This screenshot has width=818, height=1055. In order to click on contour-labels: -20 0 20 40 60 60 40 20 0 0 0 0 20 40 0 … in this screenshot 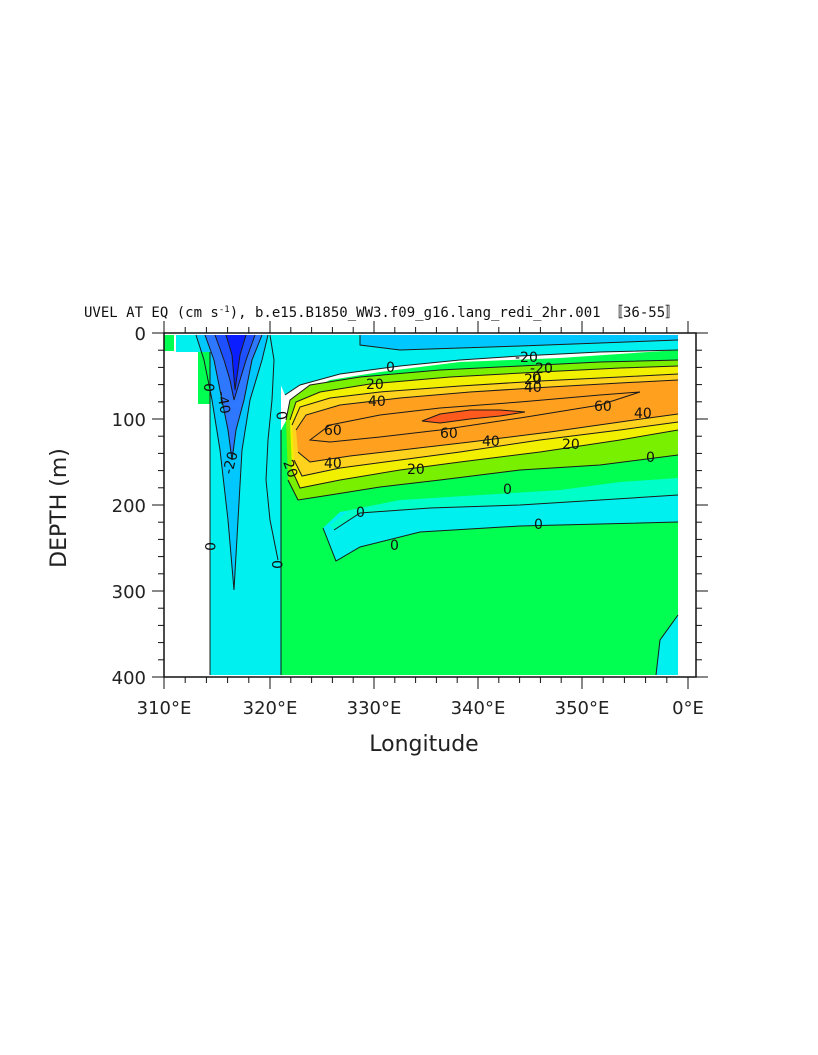, I will do `click(427, 459)`.